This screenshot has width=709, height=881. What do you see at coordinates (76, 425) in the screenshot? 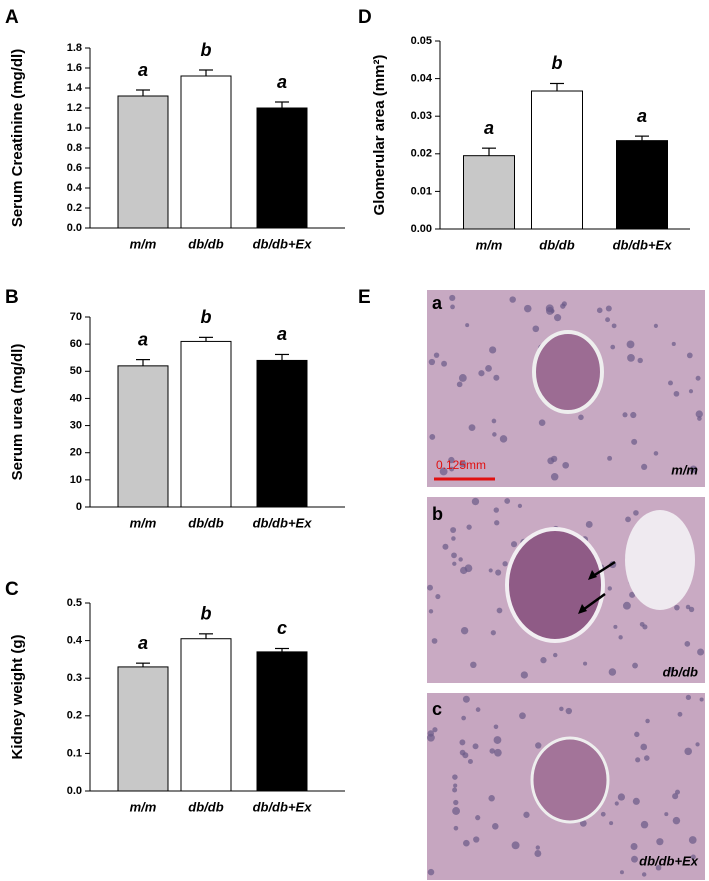
I see `y-tick-label: 30` at bounding box center [76, 425].